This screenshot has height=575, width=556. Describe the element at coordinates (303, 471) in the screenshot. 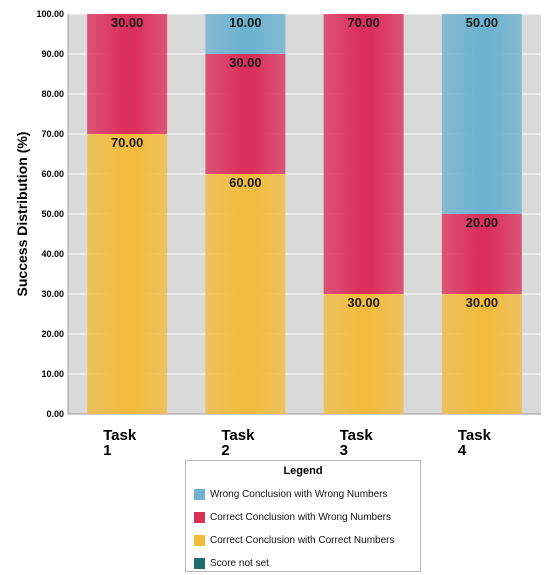

I see `legend-title: Legend` at that location.